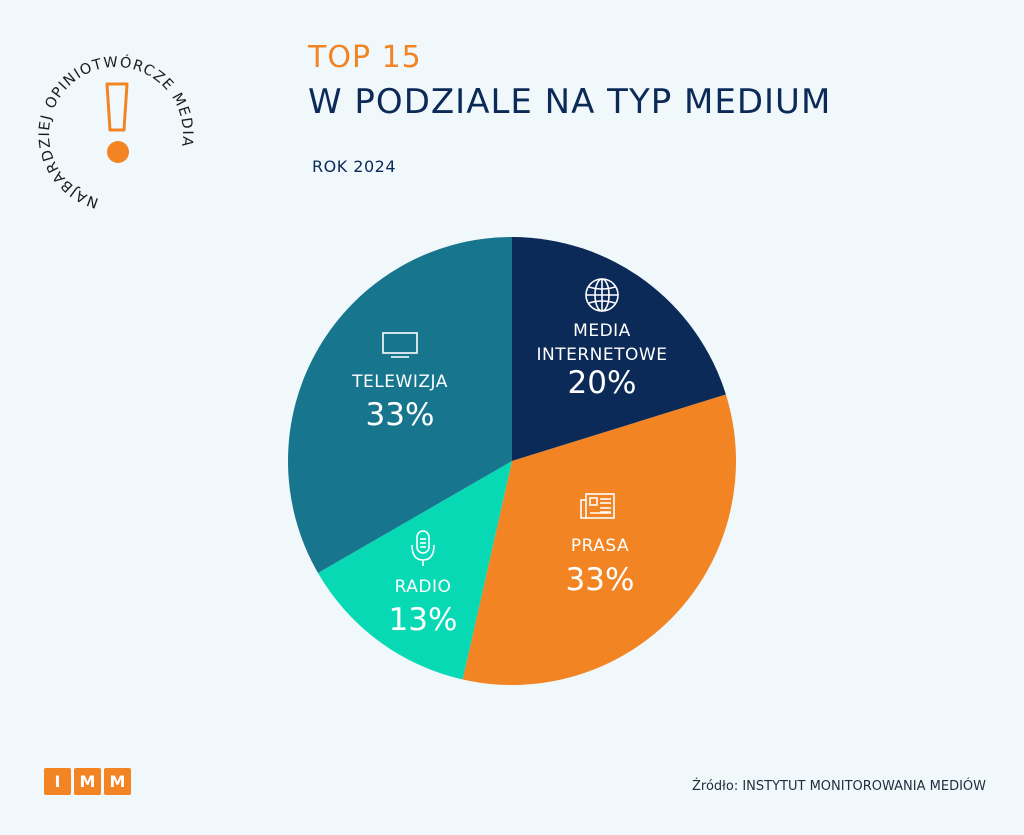 Image resolution: width=1024 pixels, height=835 pixels. What do you see at coordinates (354, 166) in the screenshot?
I see `year-label: ROK 2024` at bounding box center [354, 166].